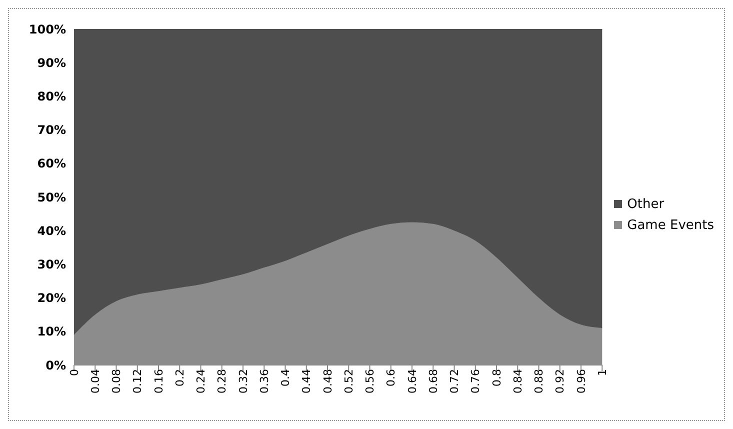  What do you see at coordinates (56, 365) in the screenshot?
I see `y-tick-label: 0%` at bounding box center [56, 365].